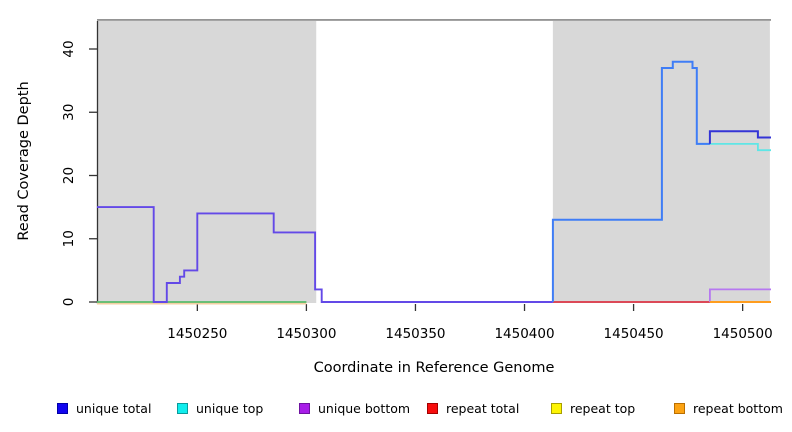 This screenshot has height=432, width=792. What do you see at coordinates (432, 408) in the screenshot?
I see `legend-swatch-repeat-total` at bounding box center [432, 408].